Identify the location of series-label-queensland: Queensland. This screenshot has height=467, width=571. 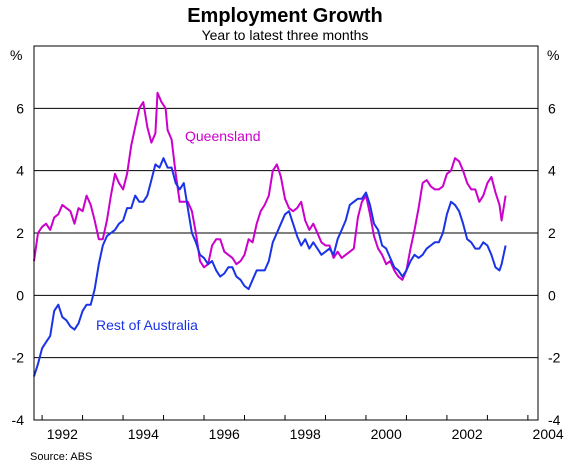
(223, 136).